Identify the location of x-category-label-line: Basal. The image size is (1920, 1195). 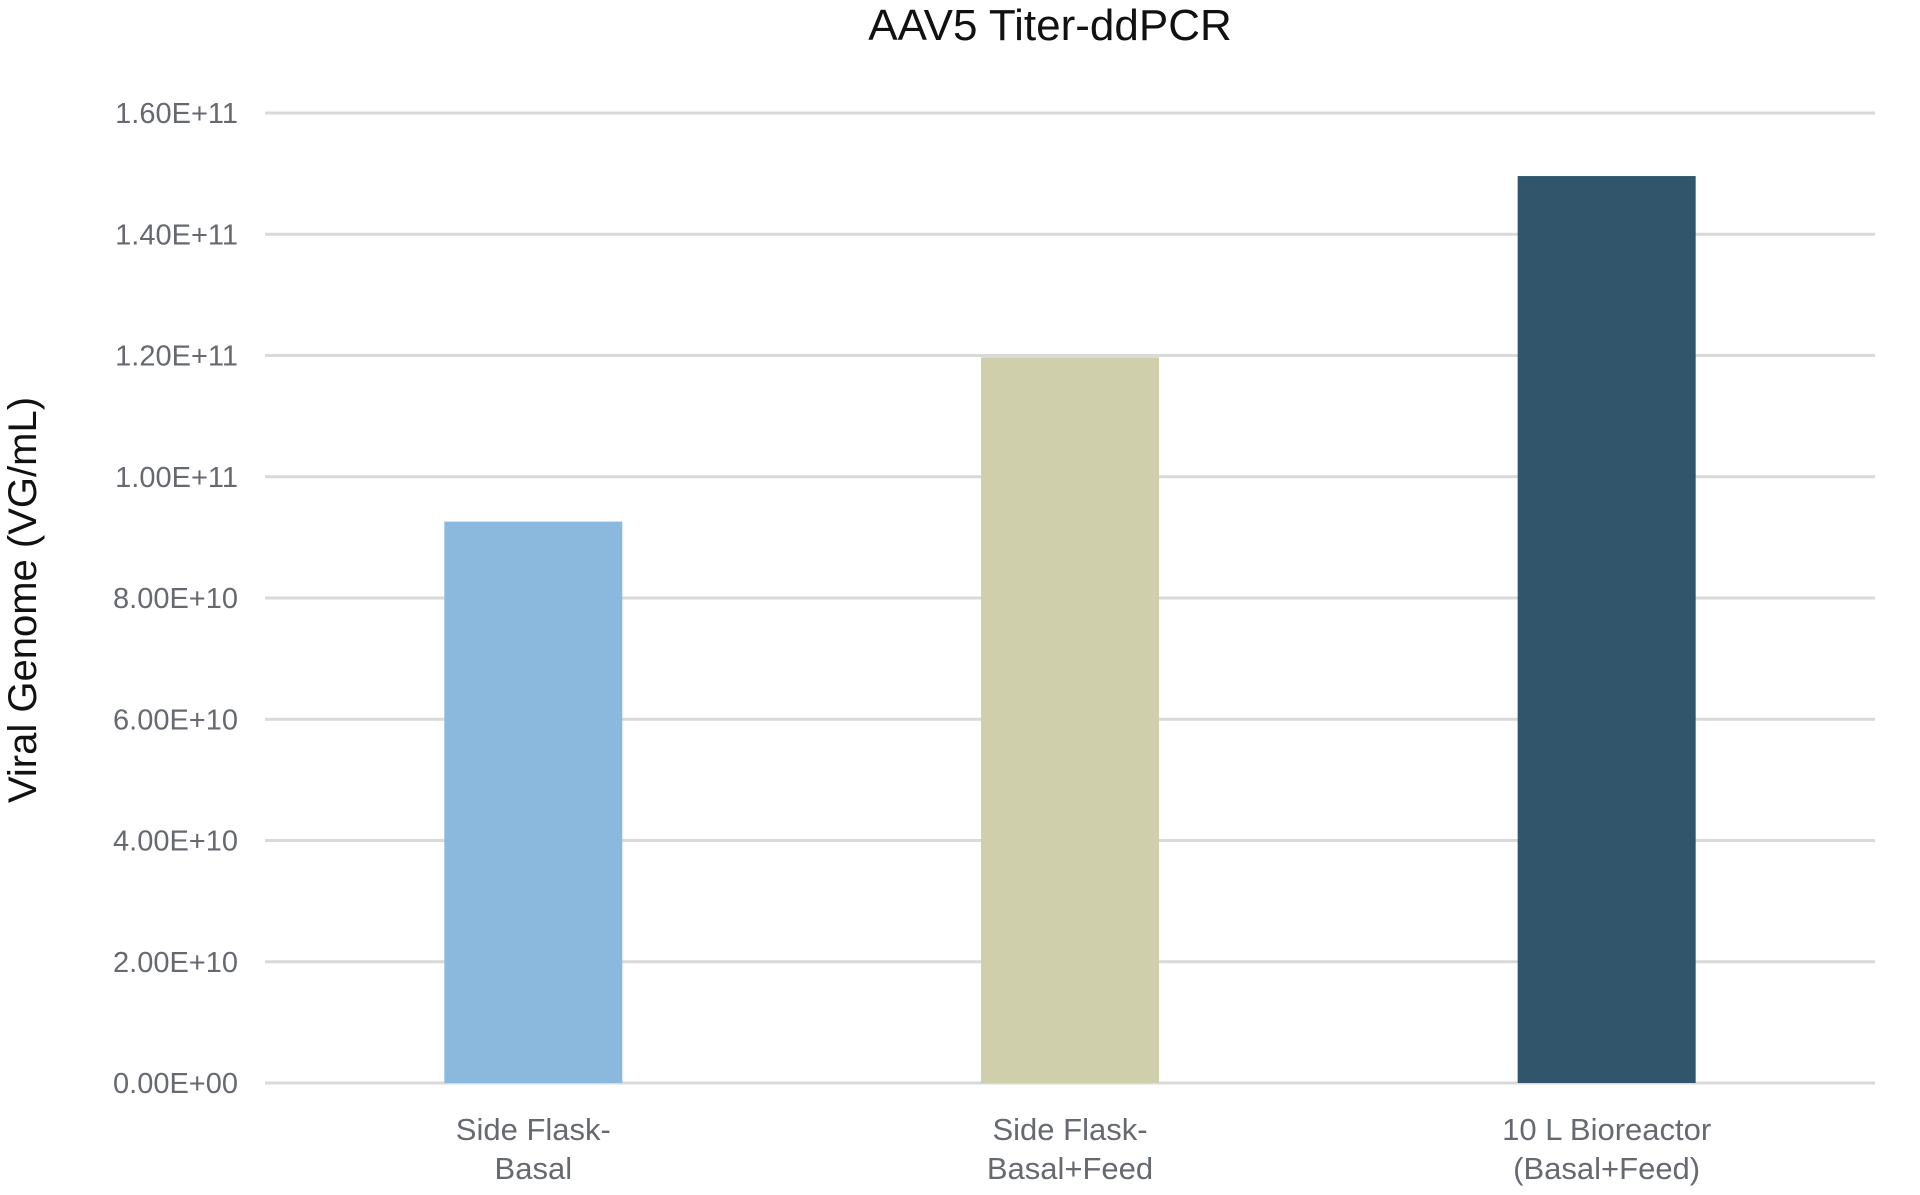
(534, 1168).